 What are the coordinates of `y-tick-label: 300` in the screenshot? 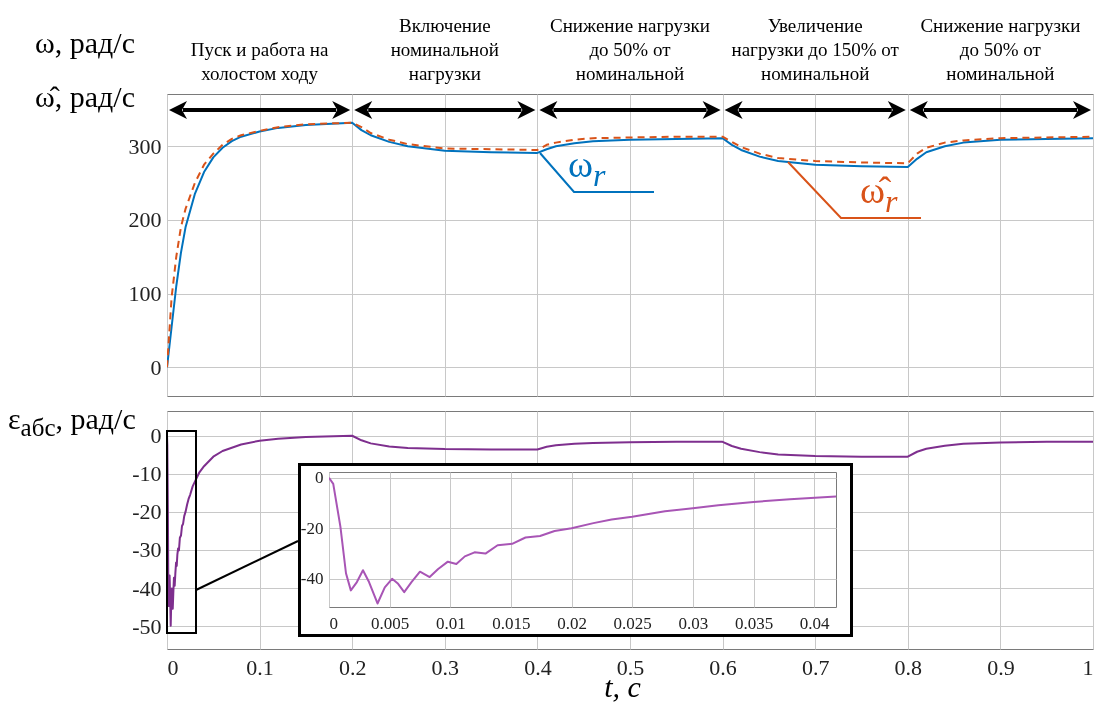 It's located at (145, 146).